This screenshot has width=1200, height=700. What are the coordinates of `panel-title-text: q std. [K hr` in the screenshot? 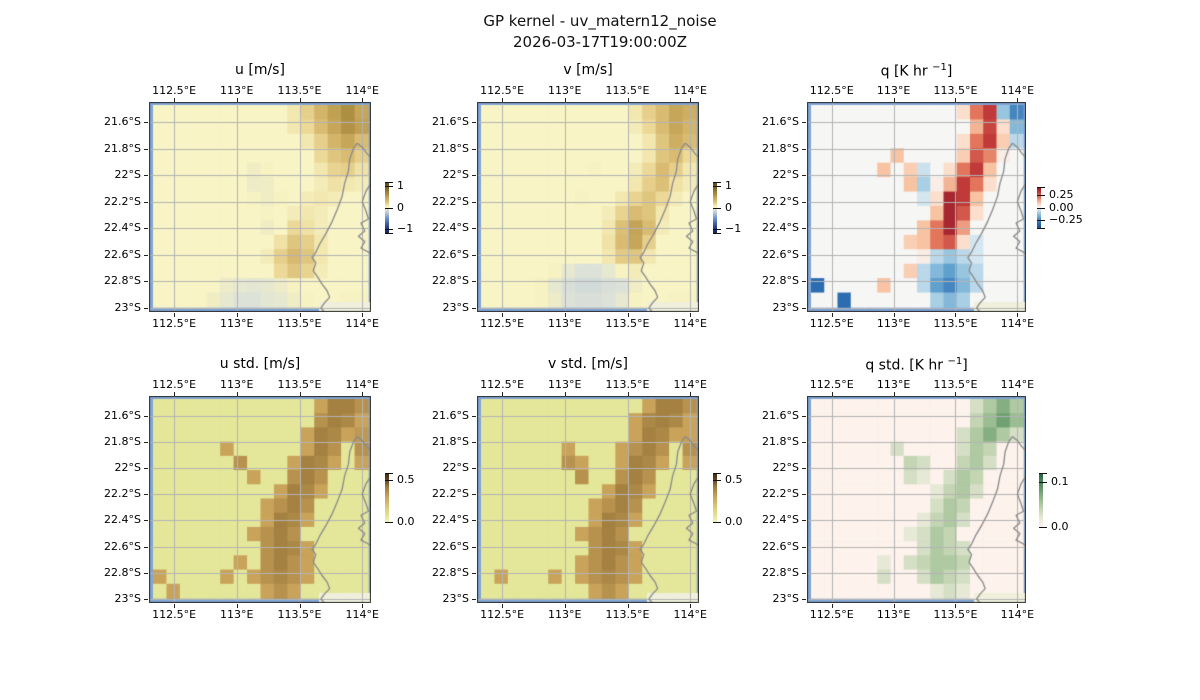 It's located at (906, 365).